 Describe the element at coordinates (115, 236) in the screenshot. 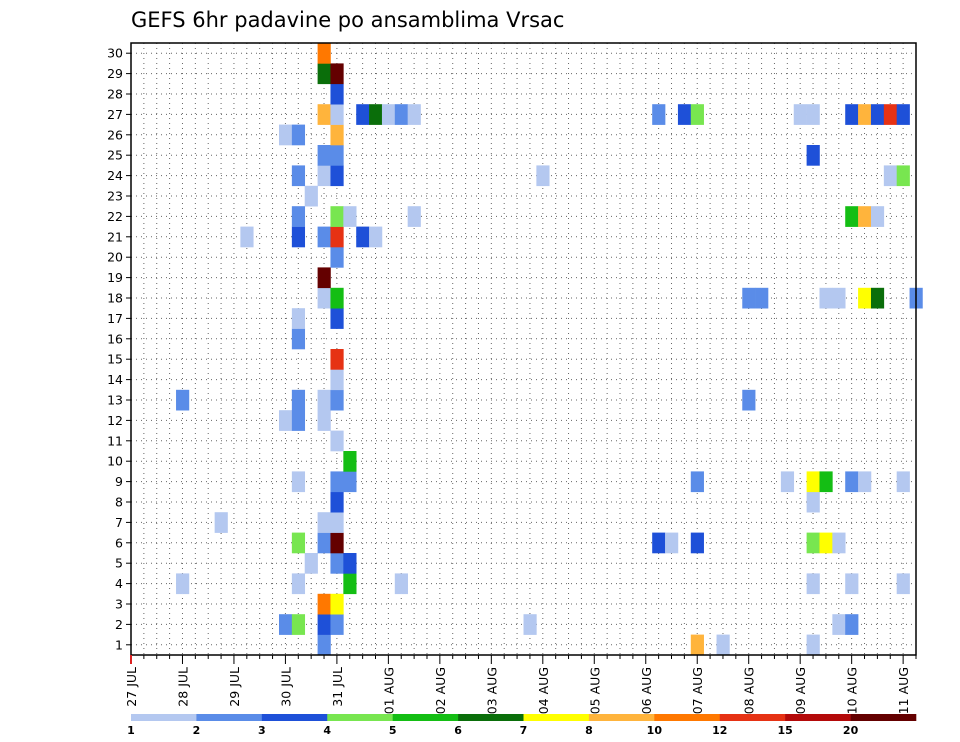

I see `y-tick-label: 21` at that location.